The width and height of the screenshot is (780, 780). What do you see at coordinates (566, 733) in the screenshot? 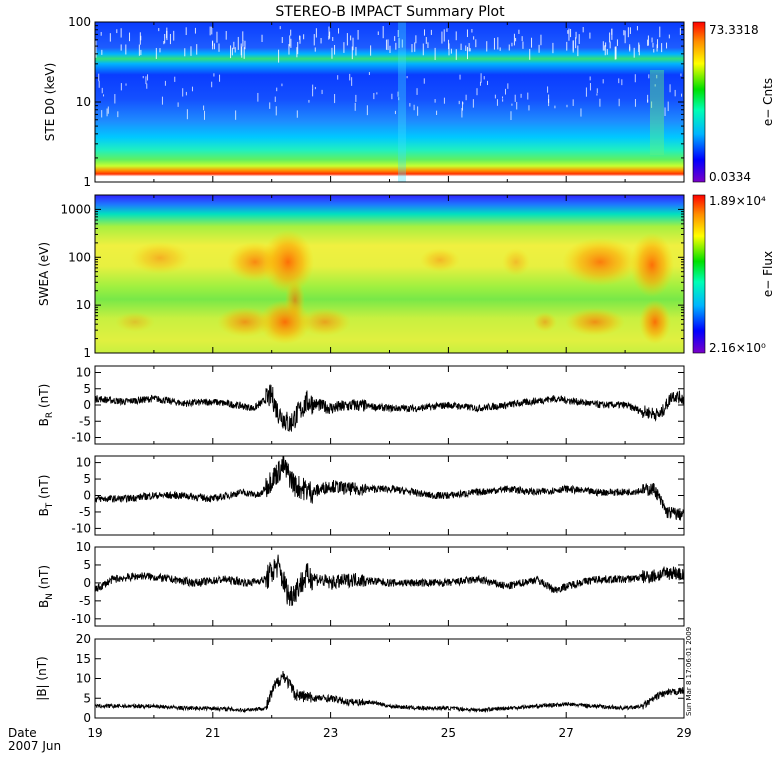
I see `x-tick-label: 27` at bounding box center [566, 733].